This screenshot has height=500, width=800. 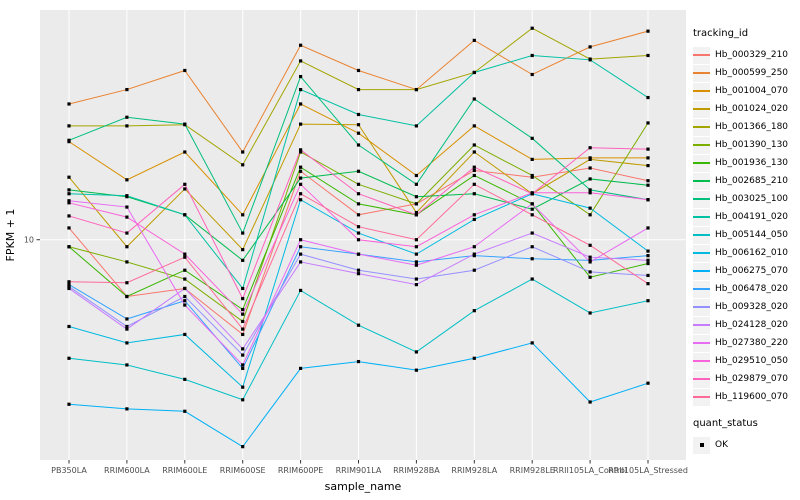 What do you see at coordinates (721, 33) in the screenshot?
I see `legend-title-tracking-id: tracking_id` at bounding box center [721, 33].